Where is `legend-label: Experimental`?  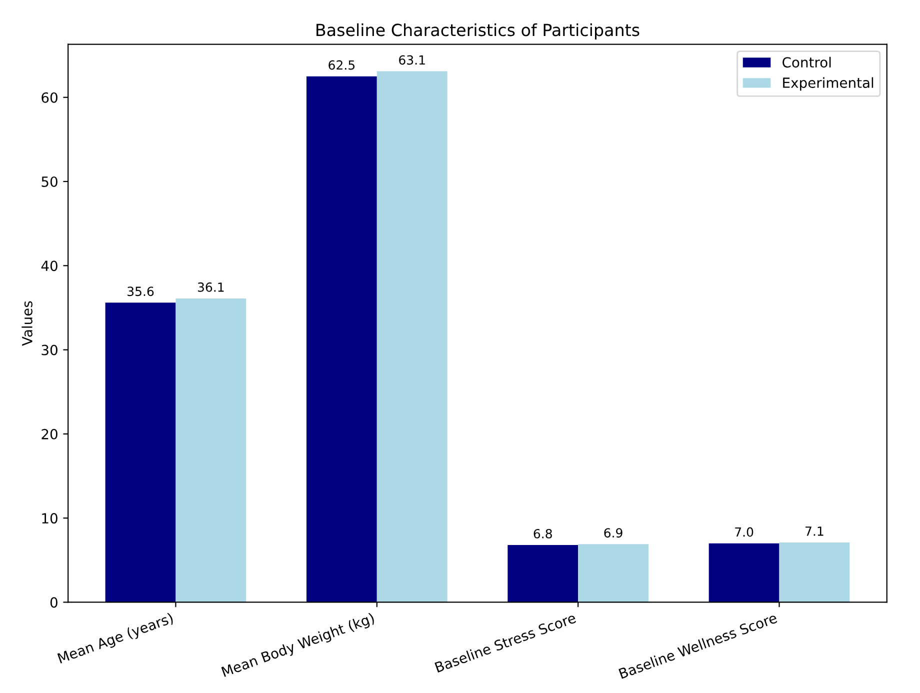 legend-label: Experimental is located at coordinates (828, 84).